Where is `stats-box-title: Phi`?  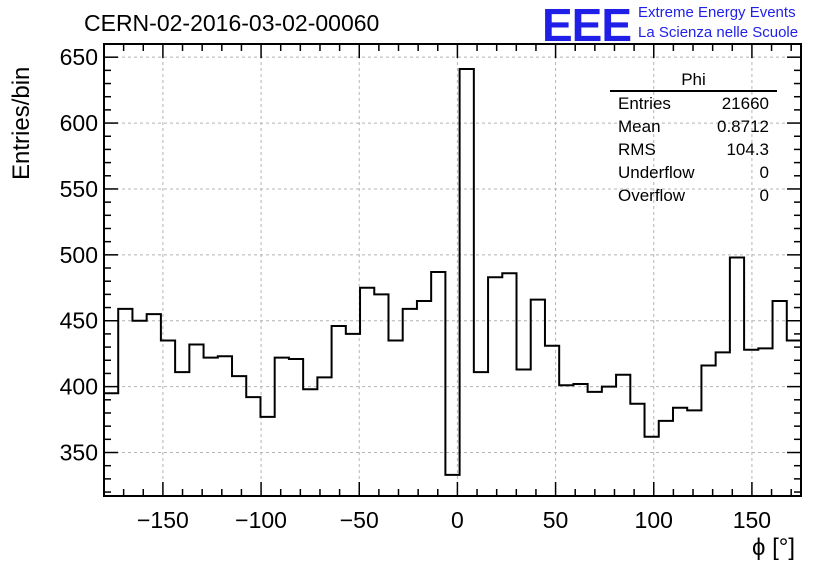
stats-box-title: Phi is located at coordinates (693, 81).